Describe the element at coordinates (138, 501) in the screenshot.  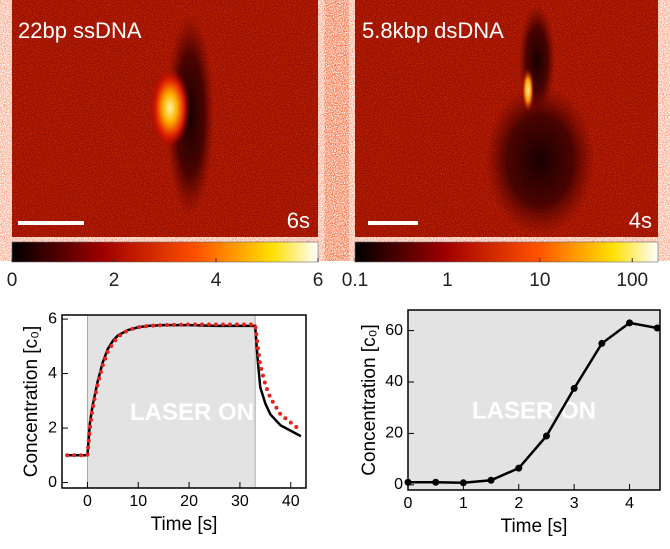
I see `x-tick-label: 10` at that location.